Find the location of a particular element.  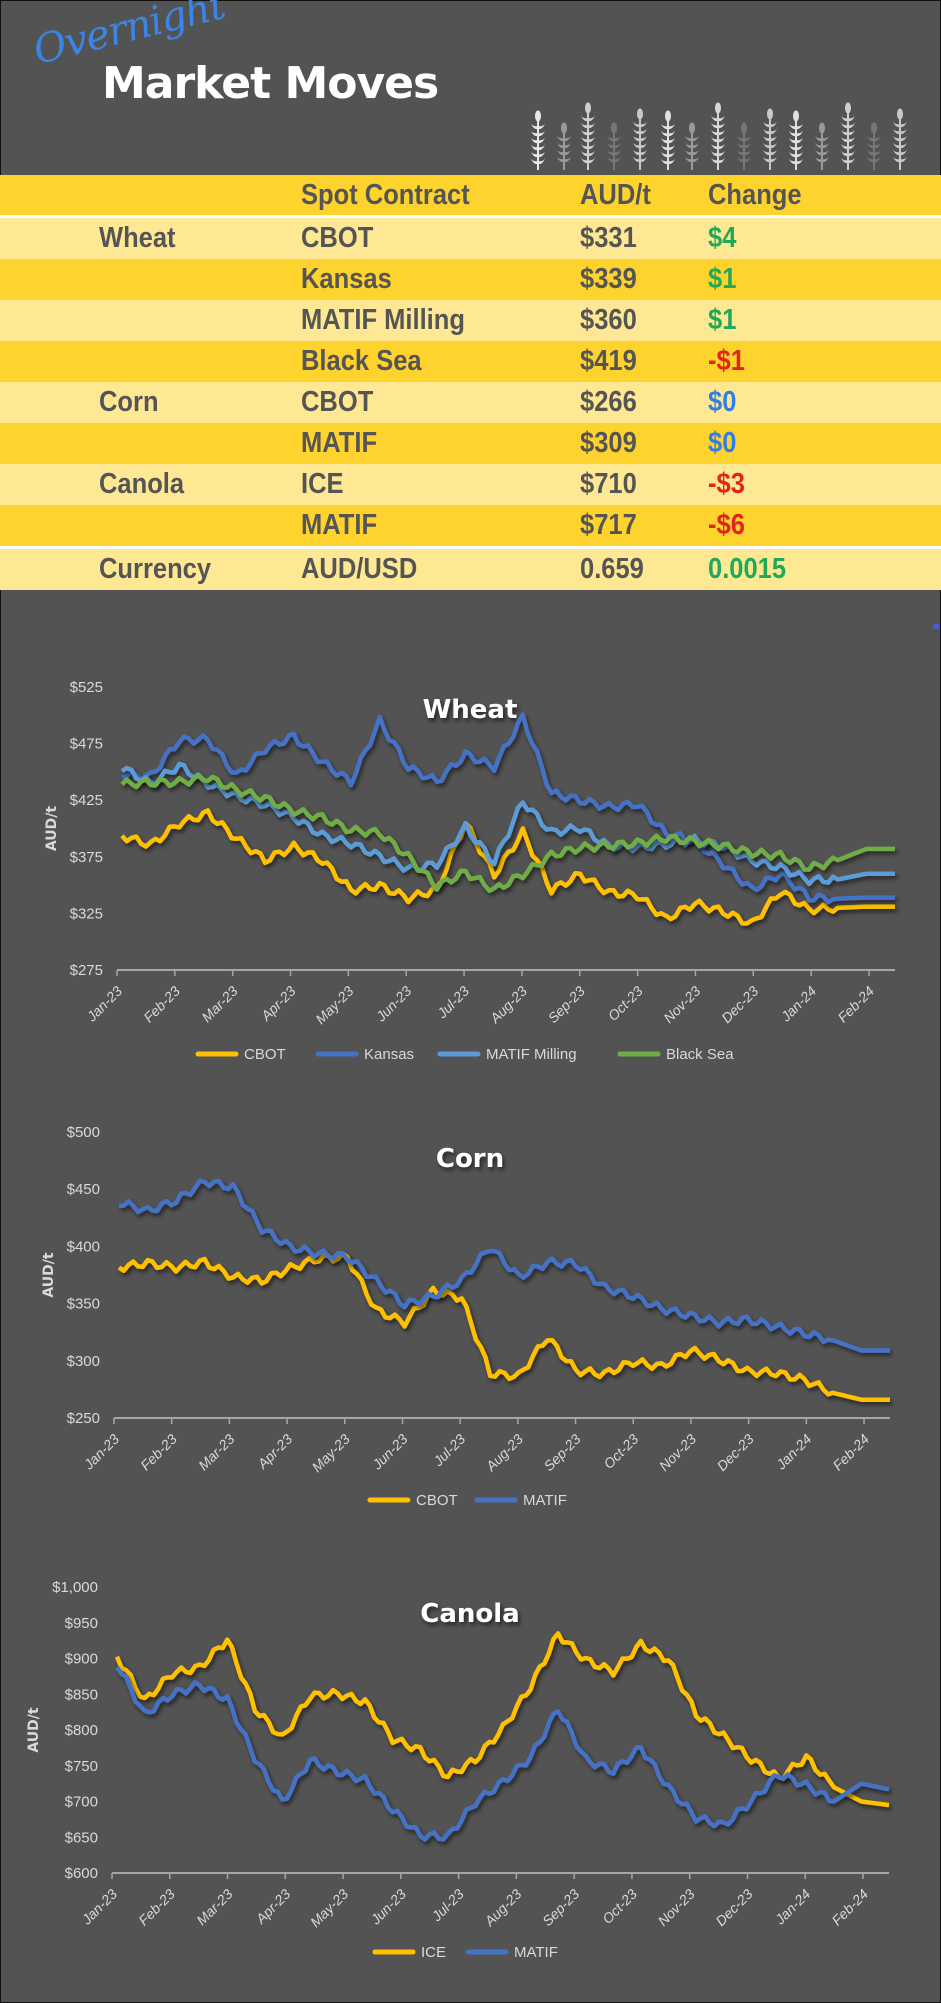

header-spot-contract: Spot Contract is located at coordinates (385, 195).